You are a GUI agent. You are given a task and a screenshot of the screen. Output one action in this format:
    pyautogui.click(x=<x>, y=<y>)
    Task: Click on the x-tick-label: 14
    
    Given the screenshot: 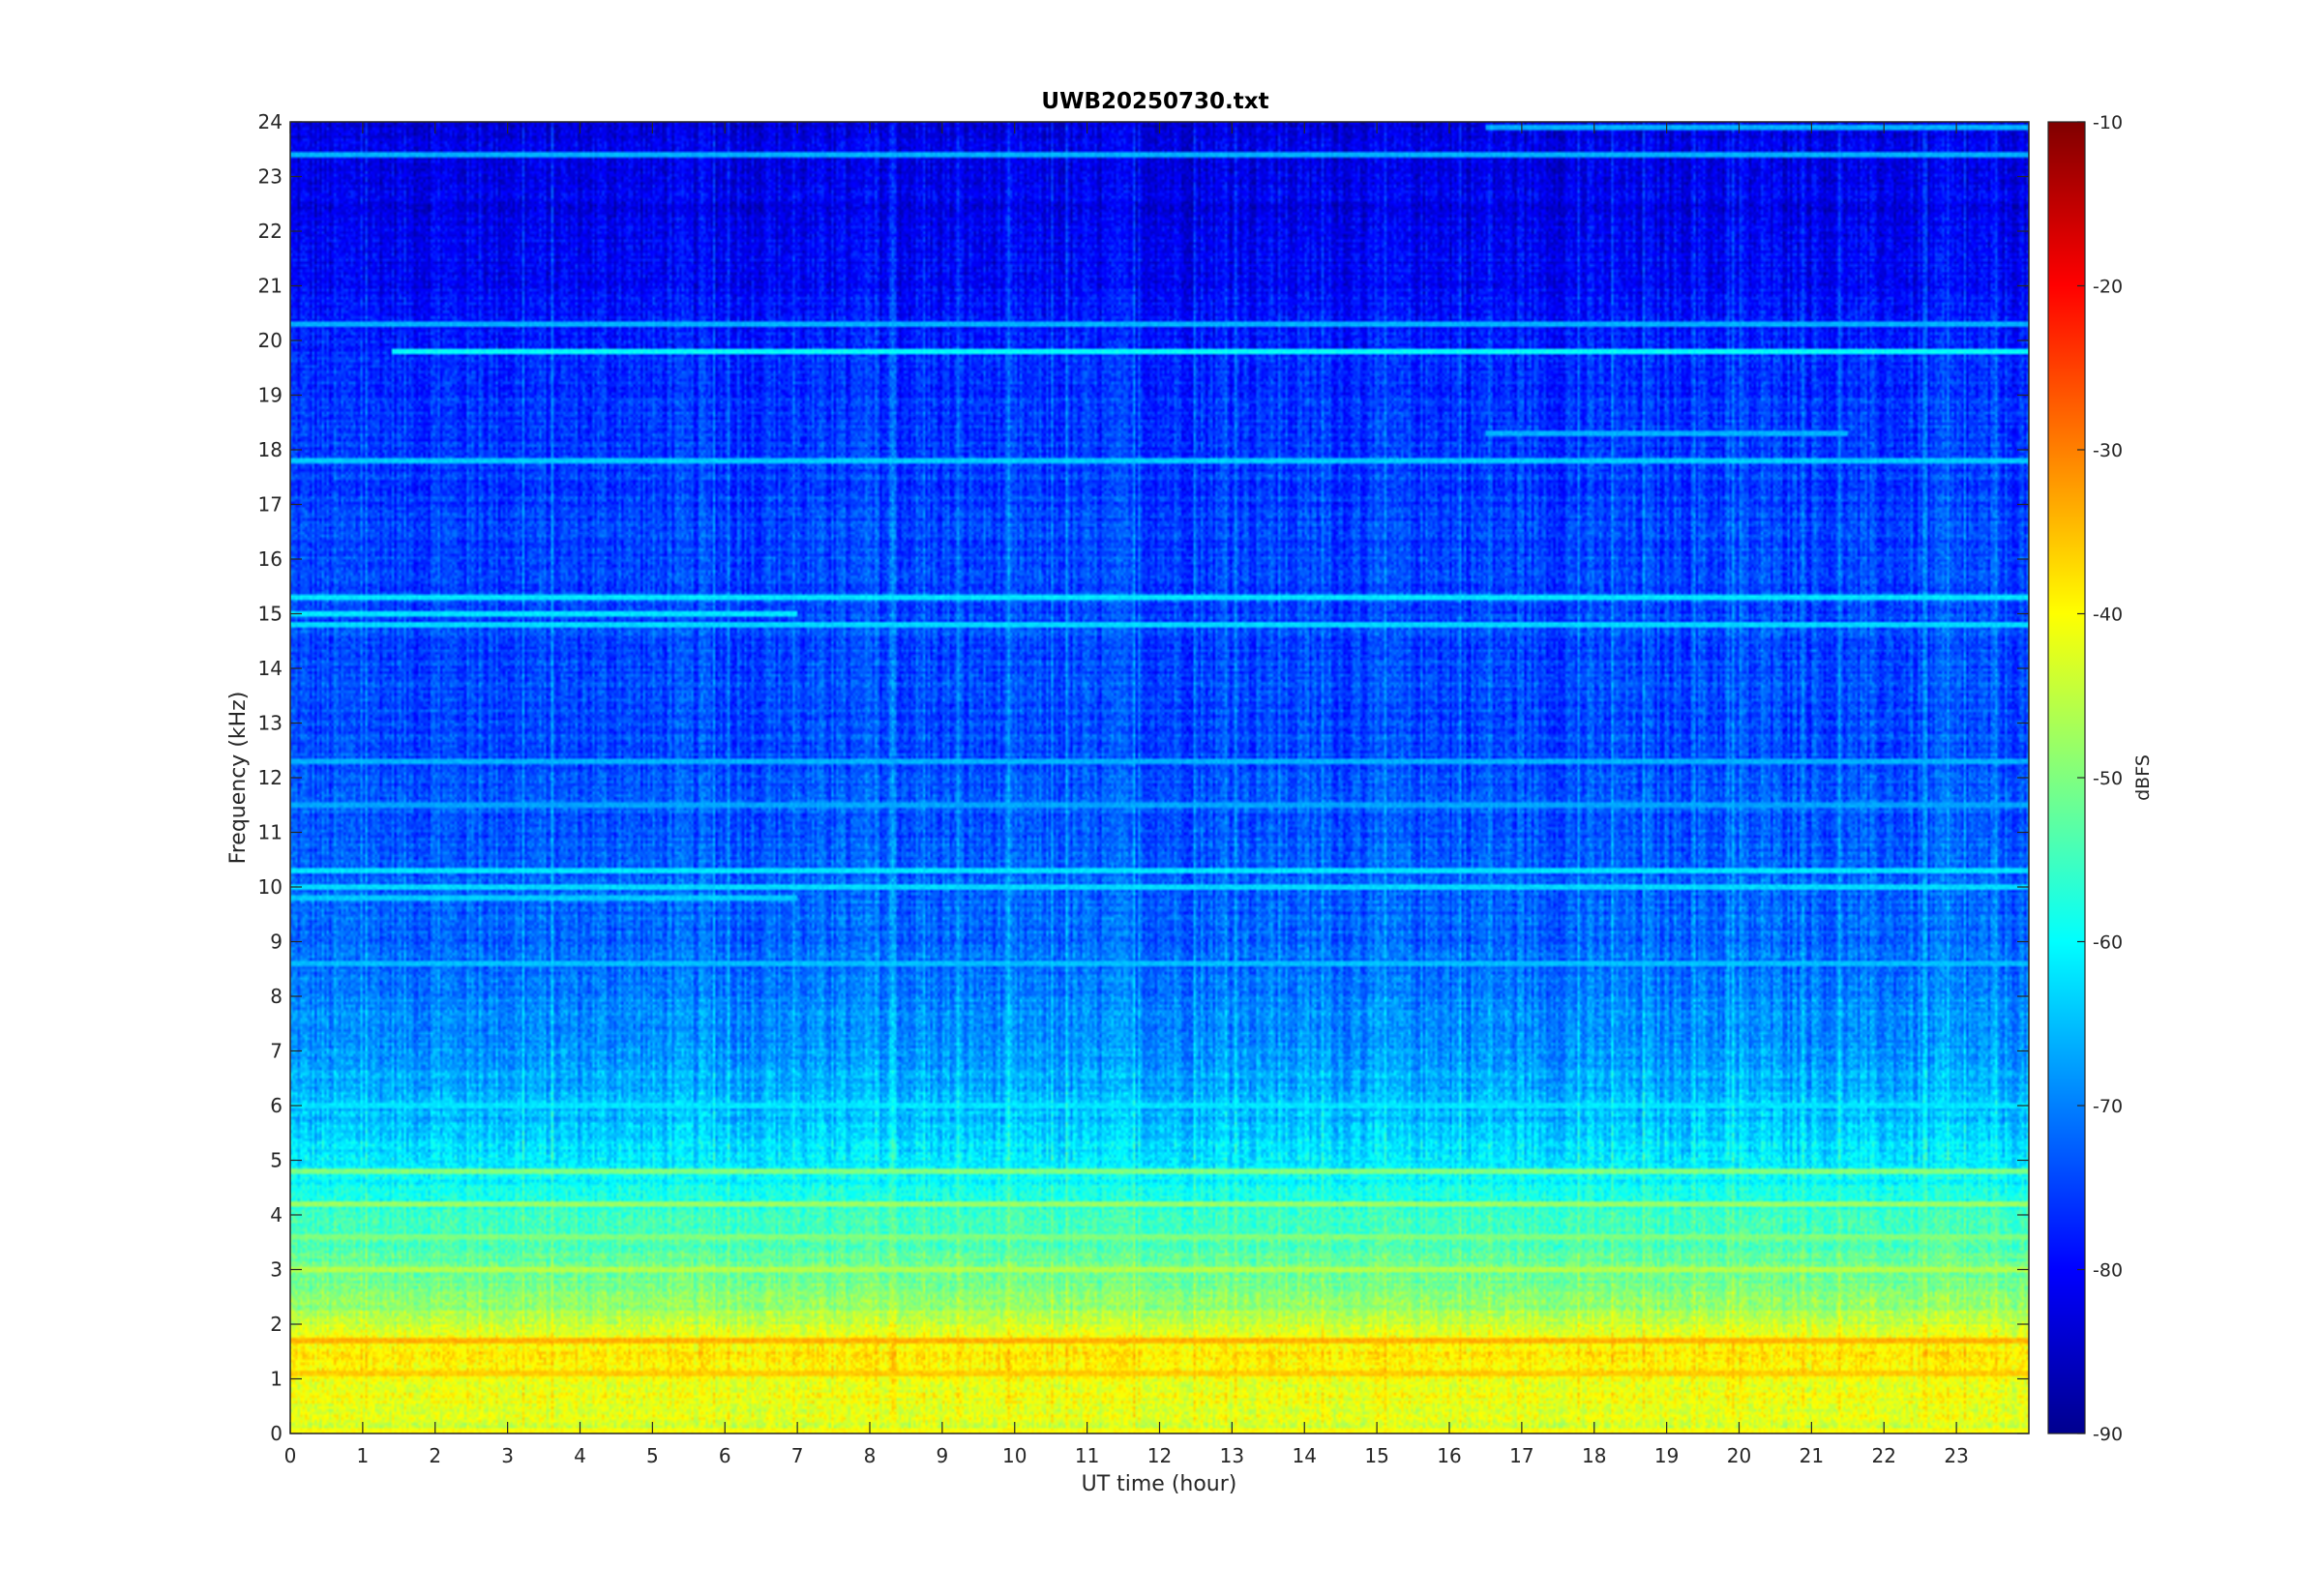 What is the action you would take?
    pyautogui.click(x=1305, y=1455)
    